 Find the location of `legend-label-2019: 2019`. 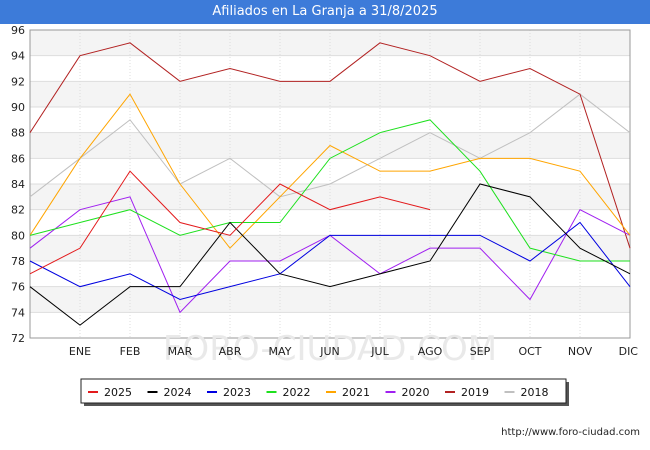

legend-label-2019: 2019 is located at coordinates (475, 392).